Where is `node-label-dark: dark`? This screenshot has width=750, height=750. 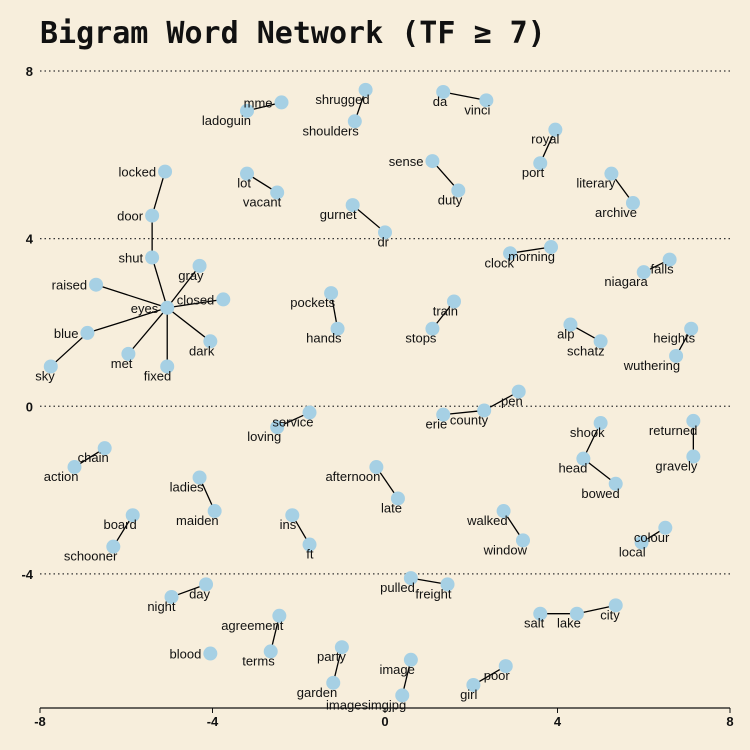
node-label-dark: dark is located at coordinates (202, 350).